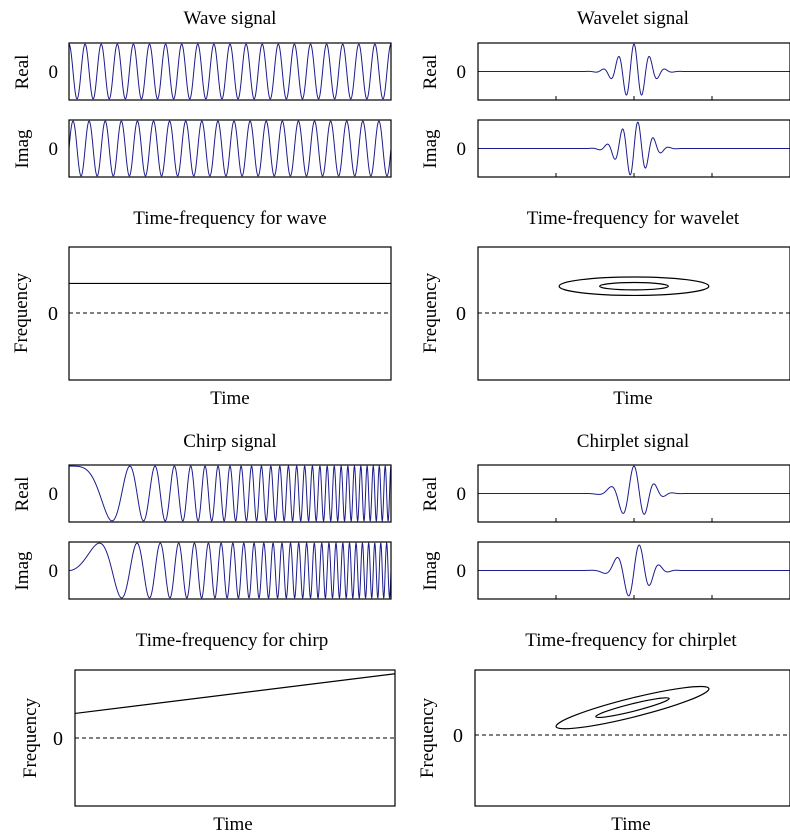  I want to click on tf-chirplet-plot: Frequency 0 Time, so click(603, 752).